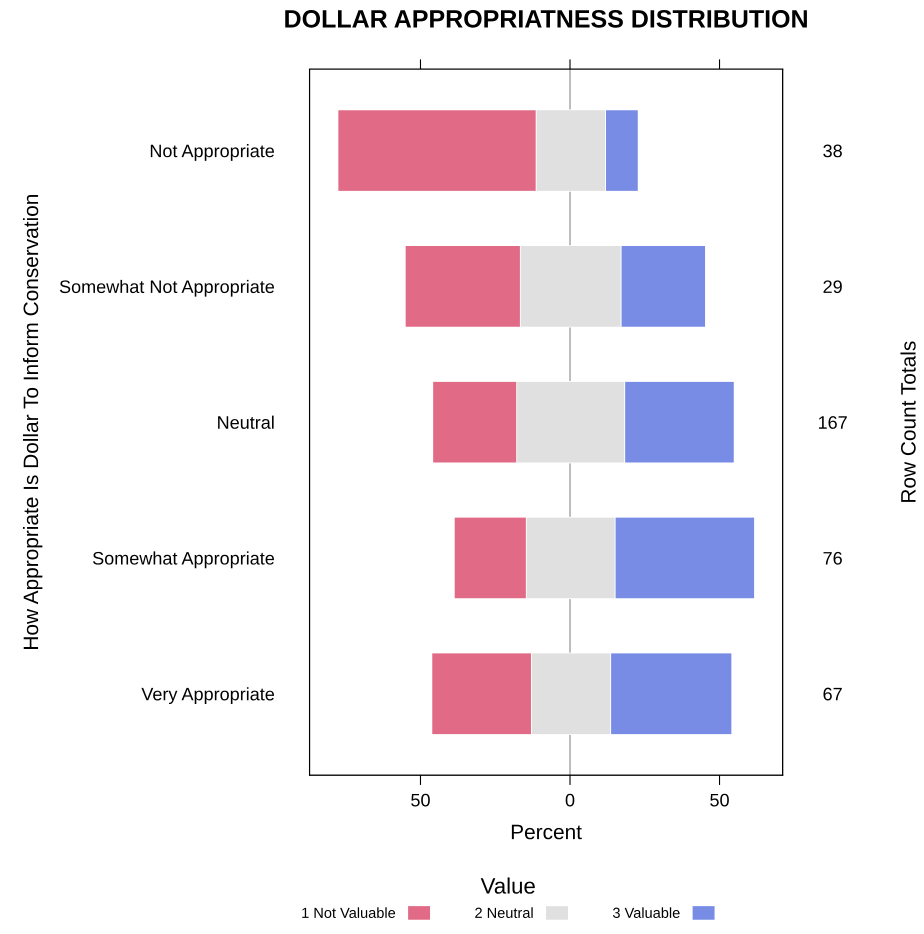 The width and height of the screenshot is (924, 934). What do you see at coordinates (832, 422) in the screenshot?
I see `text: 167` at bounding box center [832, 422].